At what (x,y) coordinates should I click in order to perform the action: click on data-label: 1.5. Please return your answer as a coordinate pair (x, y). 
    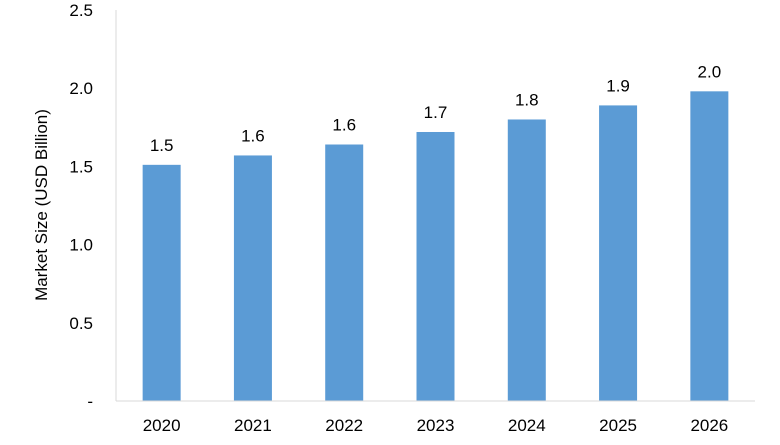
    Looking at the image, I should click on (162, 145).